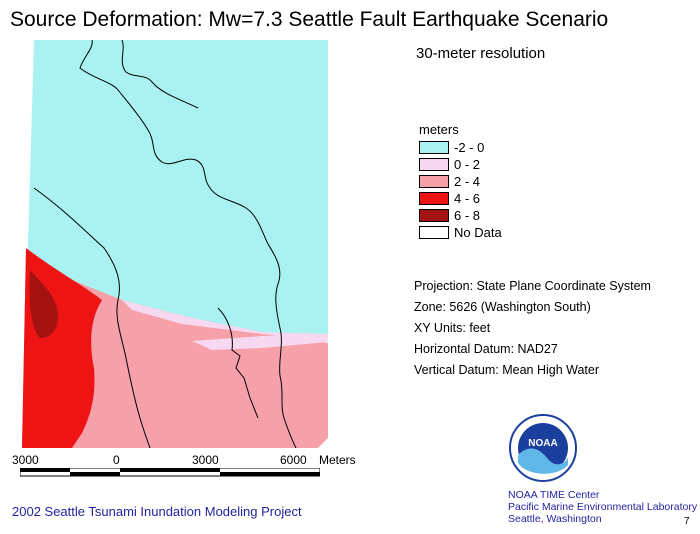 The width and height of the screenshot is (700, 534). What do you see at coordinates (687, 521) in the screenshot?
I see `page-number: 7` at bounding box center [687, 521].